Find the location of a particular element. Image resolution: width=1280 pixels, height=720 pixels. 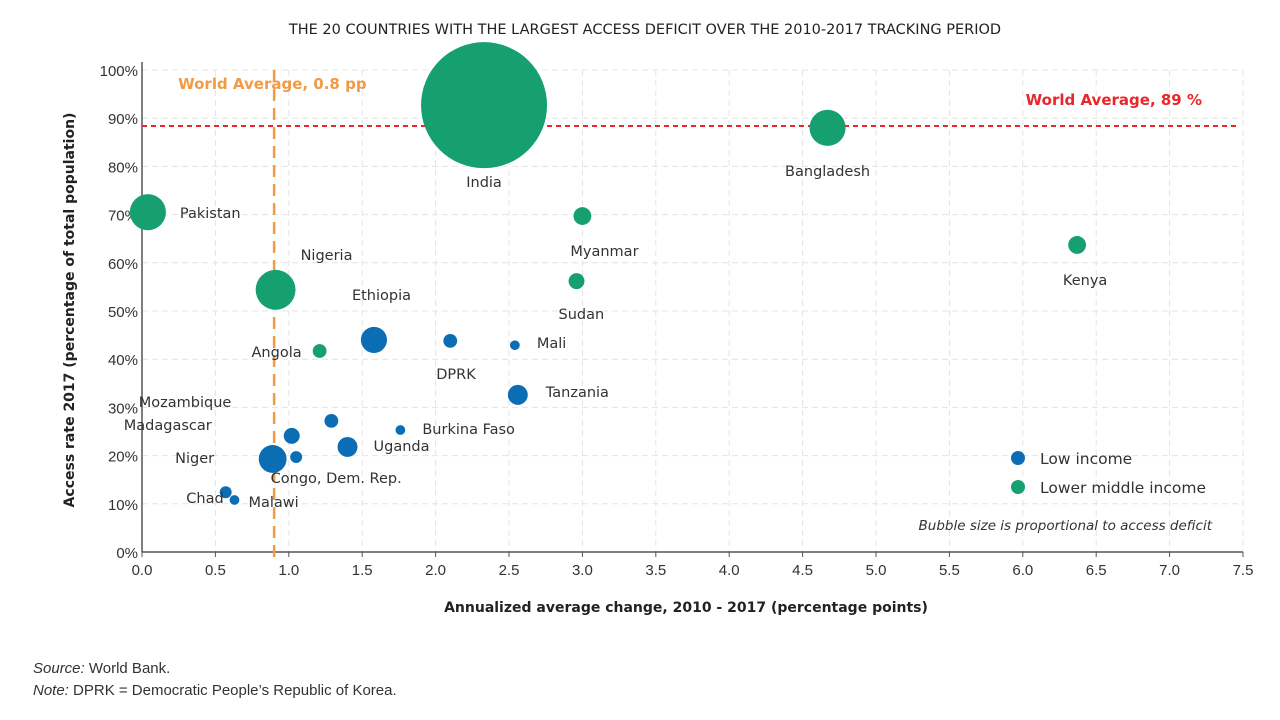

bubble-kenya is located at coordinates (1077, 245).